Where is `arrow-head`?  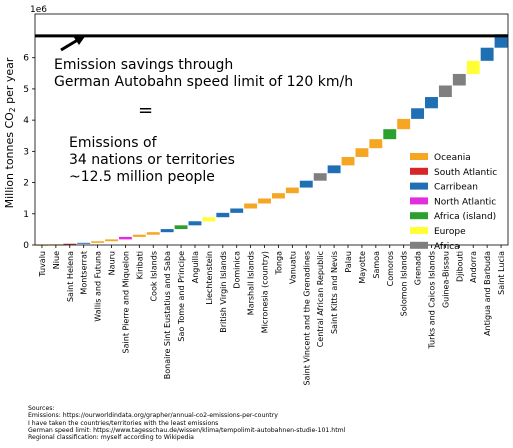 arrow-head is located at coordinates (79, 40).